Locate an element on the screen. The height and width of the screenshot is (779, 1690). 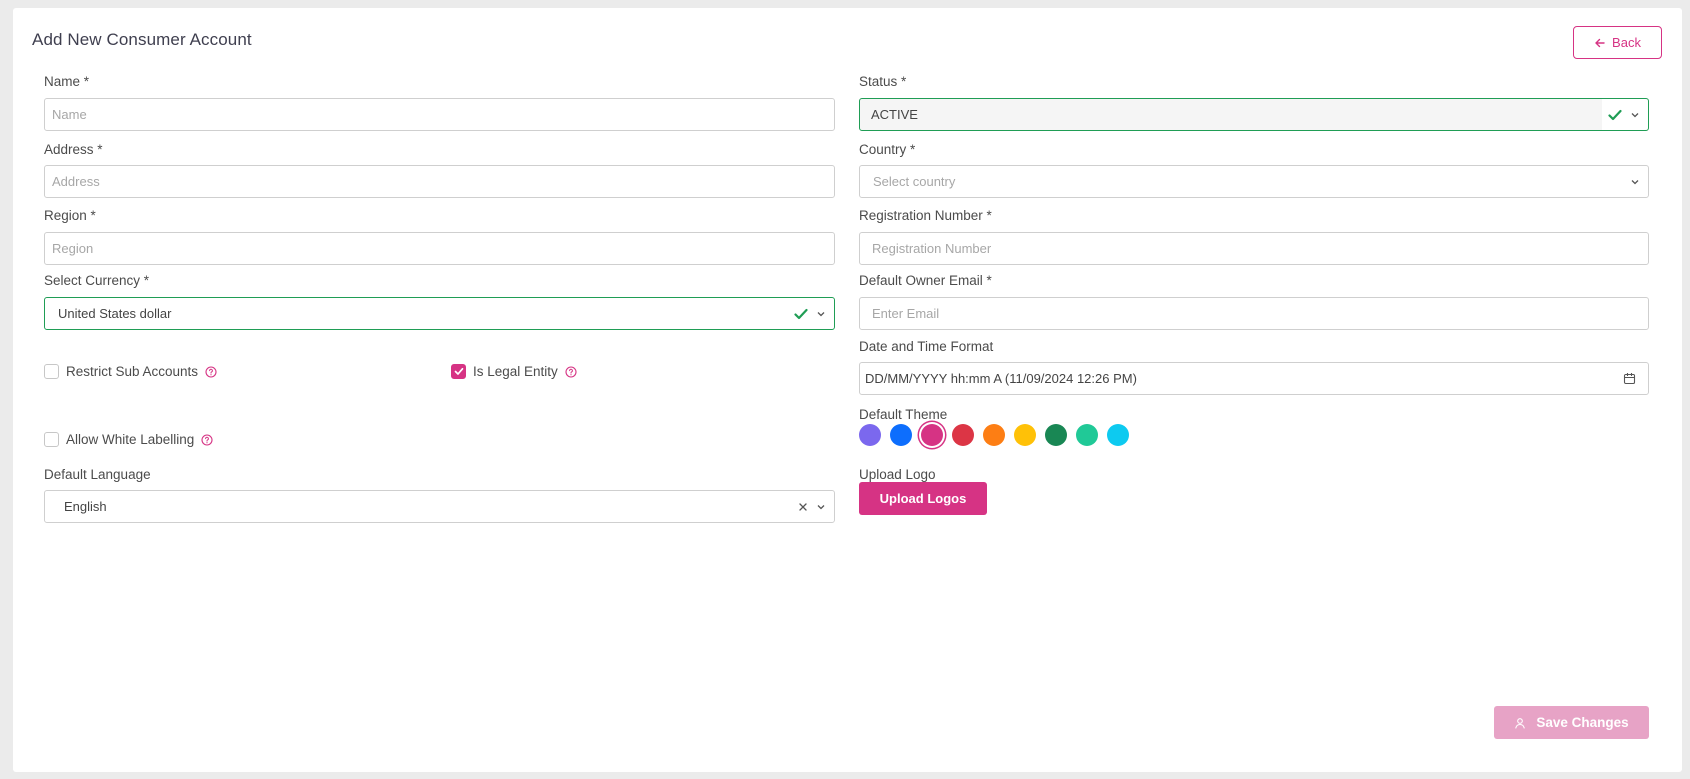
status-value: ACTIVE is located at coordinates (894, 114).